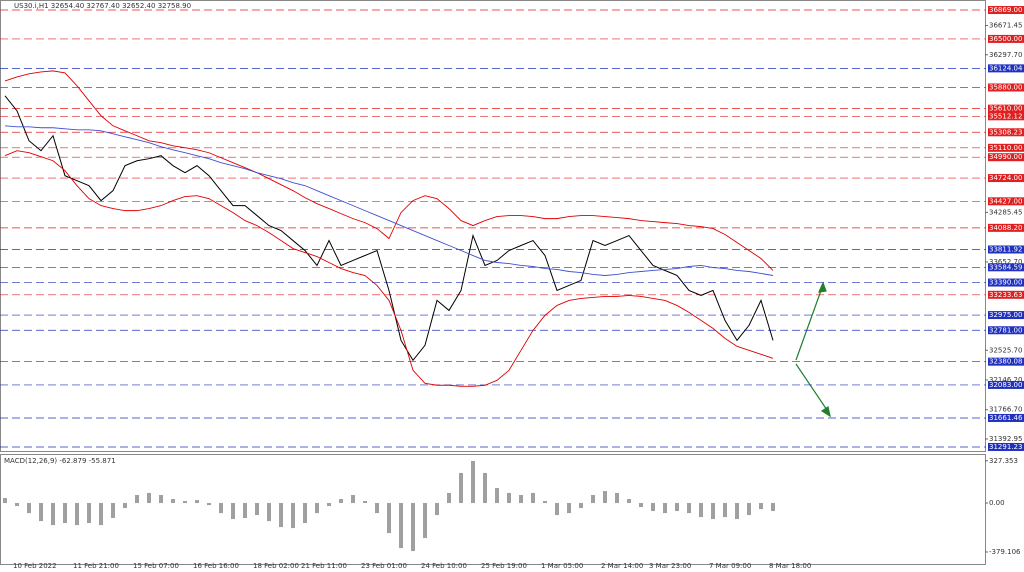 This screenshot has height=572, width=1024. I want to click on level-label: 34088.20, so click(1005, 228).